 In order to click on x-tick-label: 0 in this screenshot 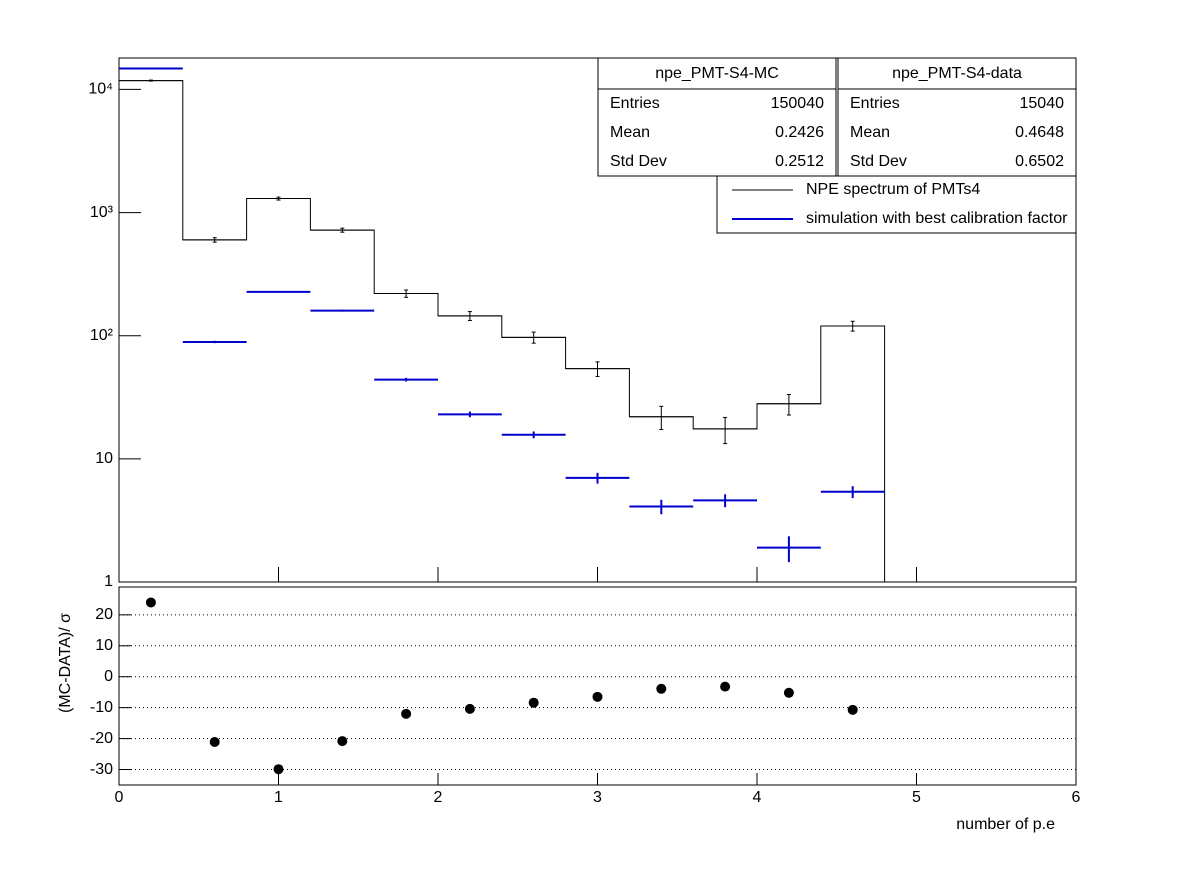, I will do `click(119, 797)`.